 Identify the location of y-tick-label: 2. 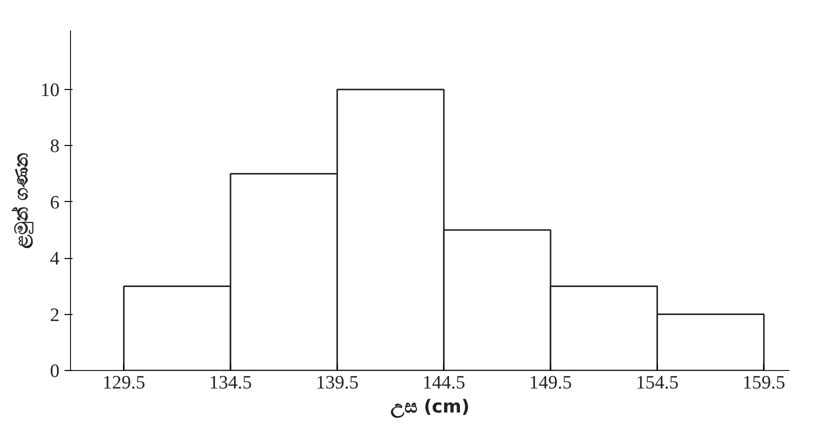
(55, 315).